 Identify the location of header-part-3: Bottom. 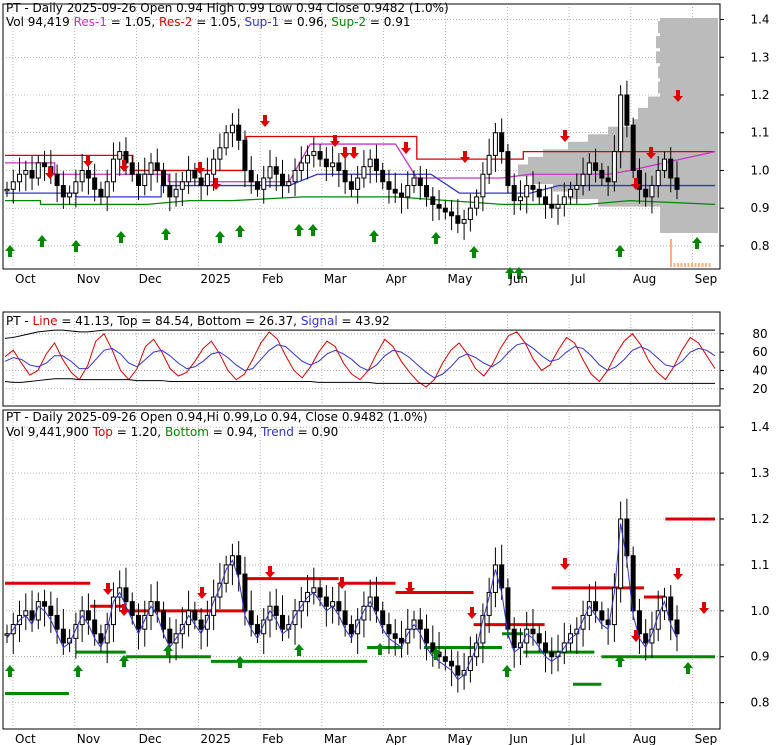
(187, 432).